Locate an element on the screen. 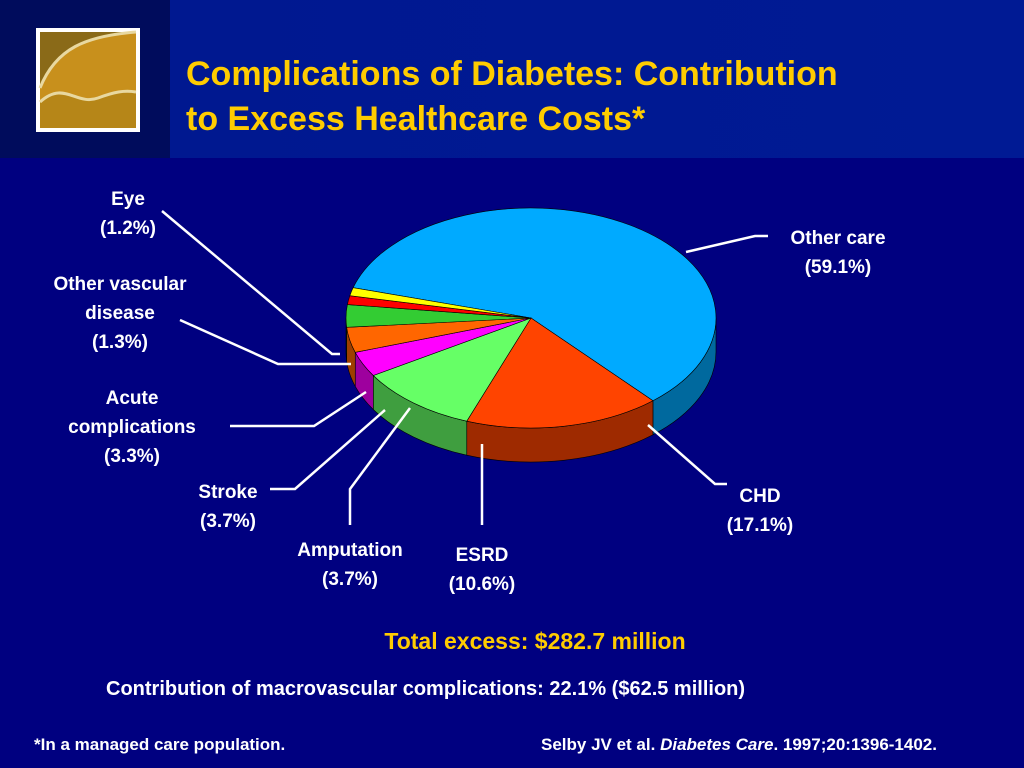  slice-label-6-line-2: (1.3%) is located at coordinates (120, 342).